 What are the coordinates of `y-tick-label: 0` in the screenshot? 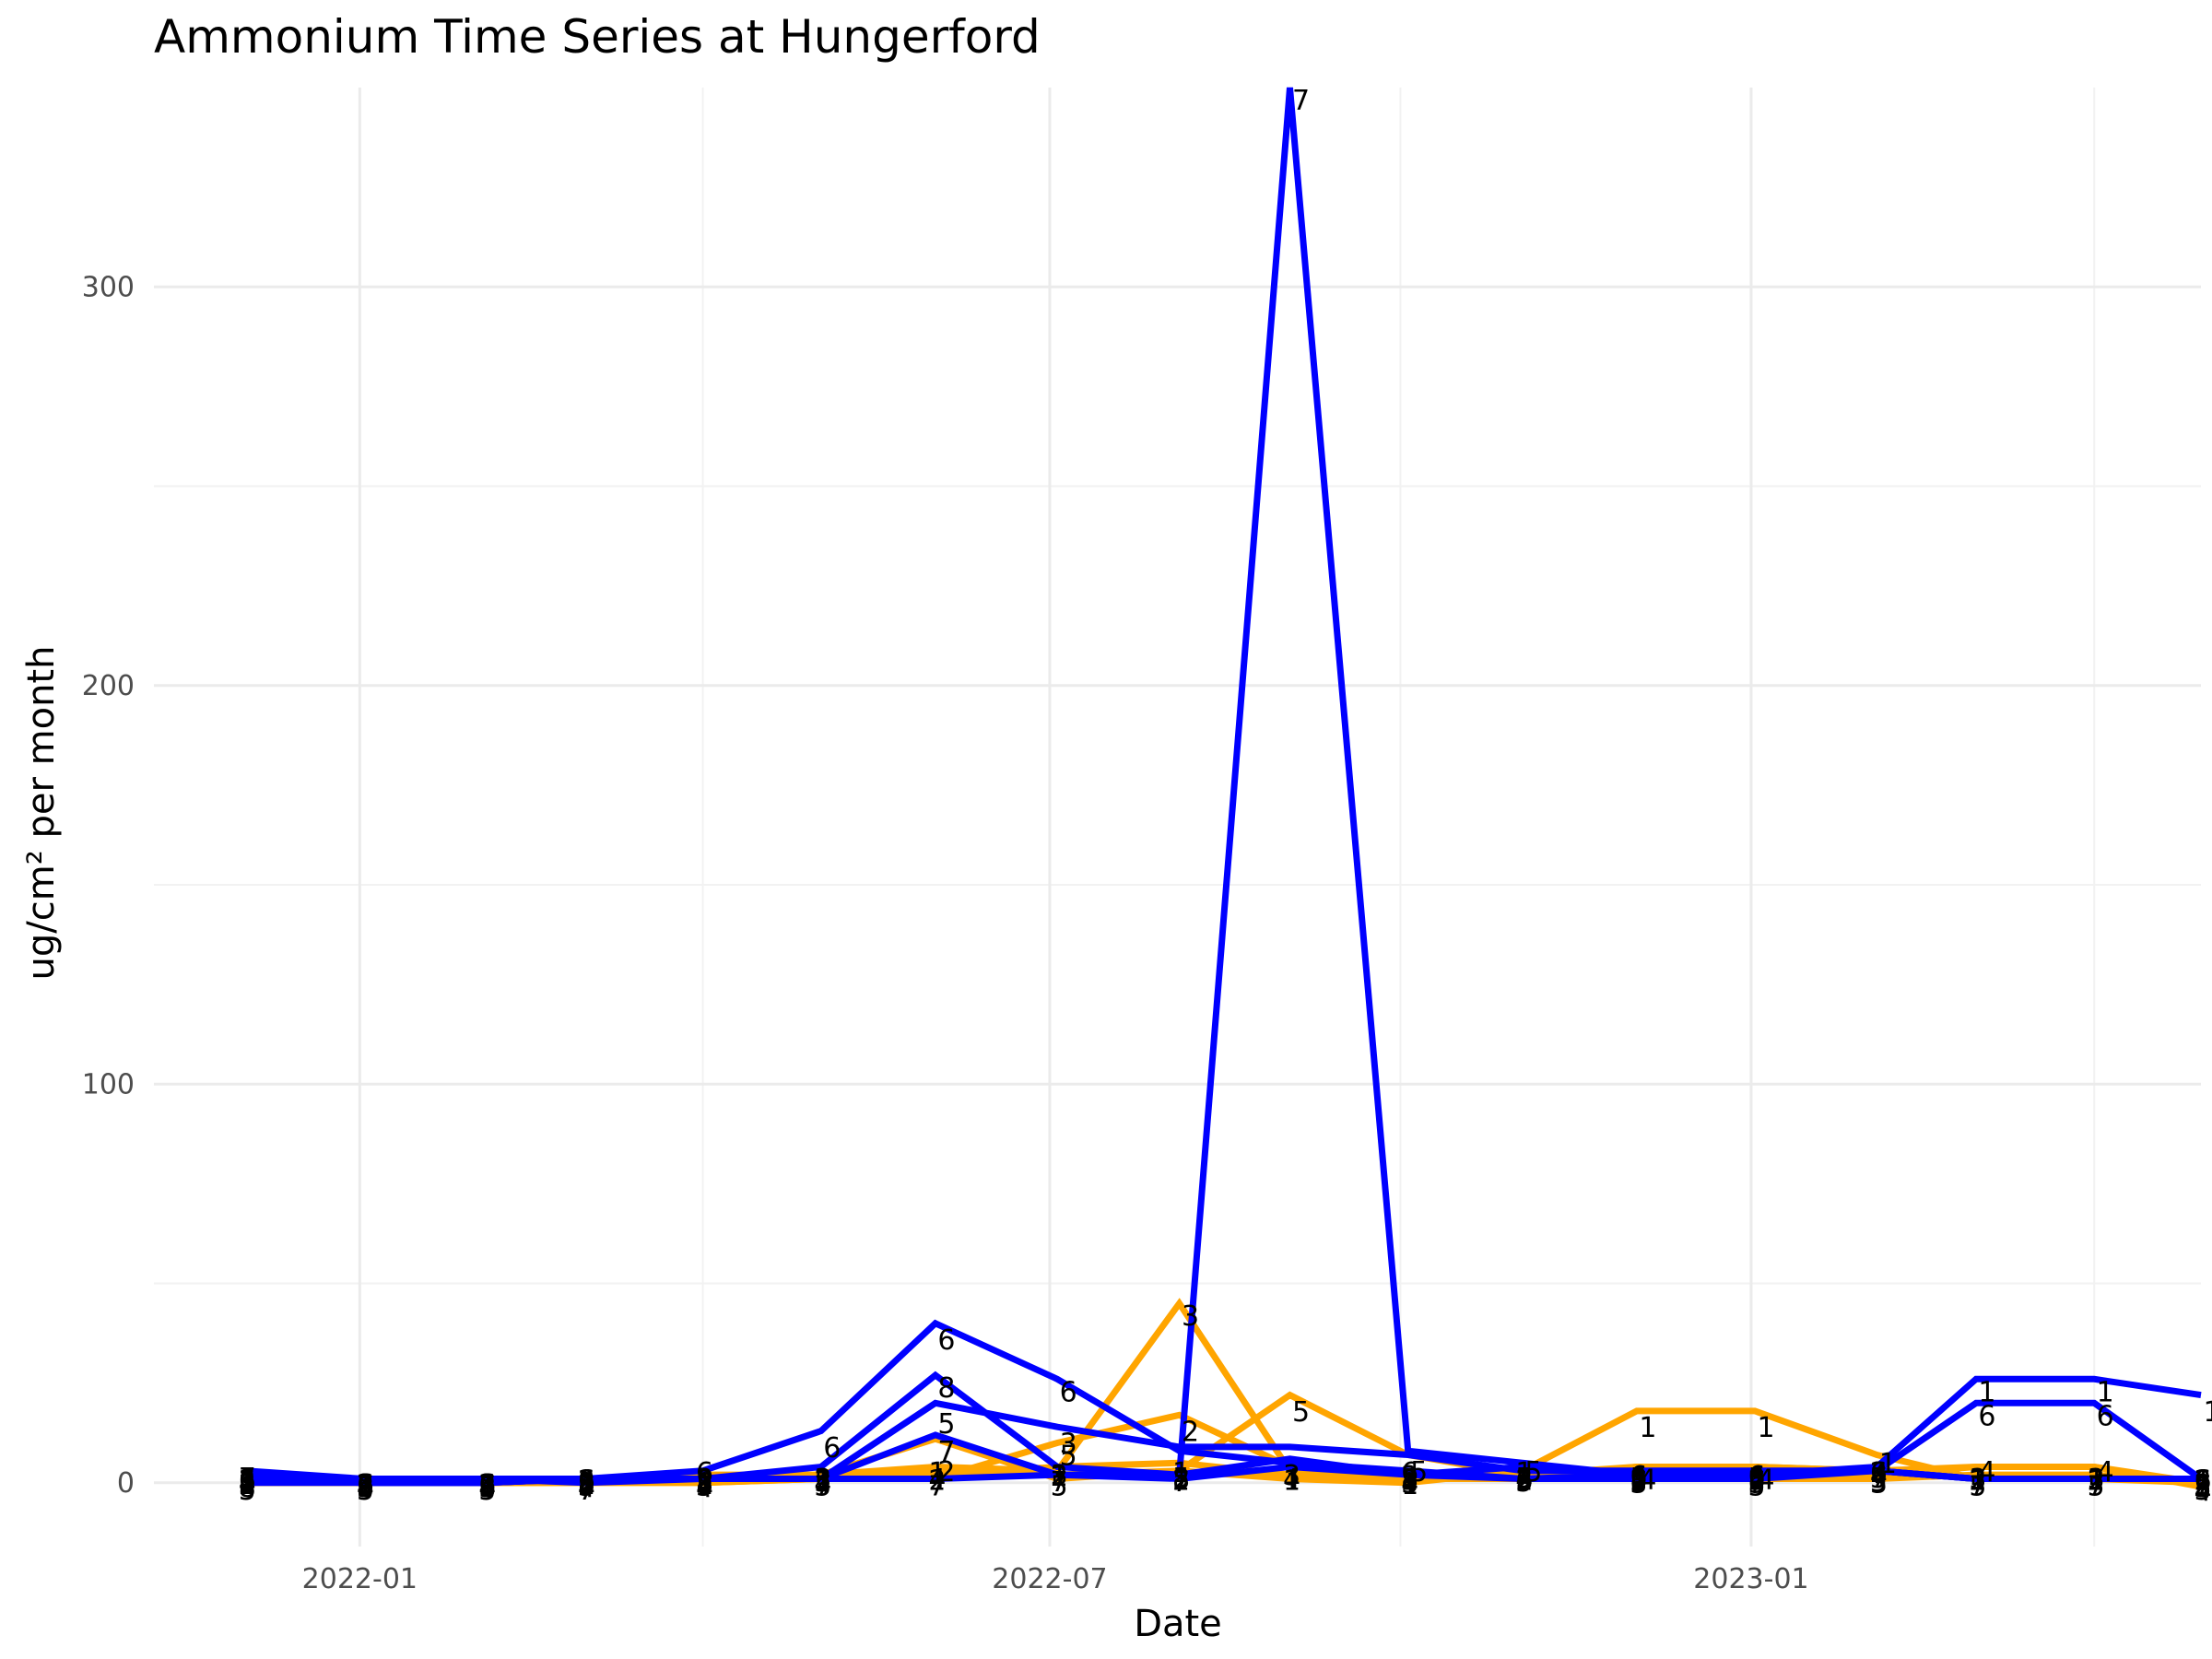 It's located at (126, 1483).